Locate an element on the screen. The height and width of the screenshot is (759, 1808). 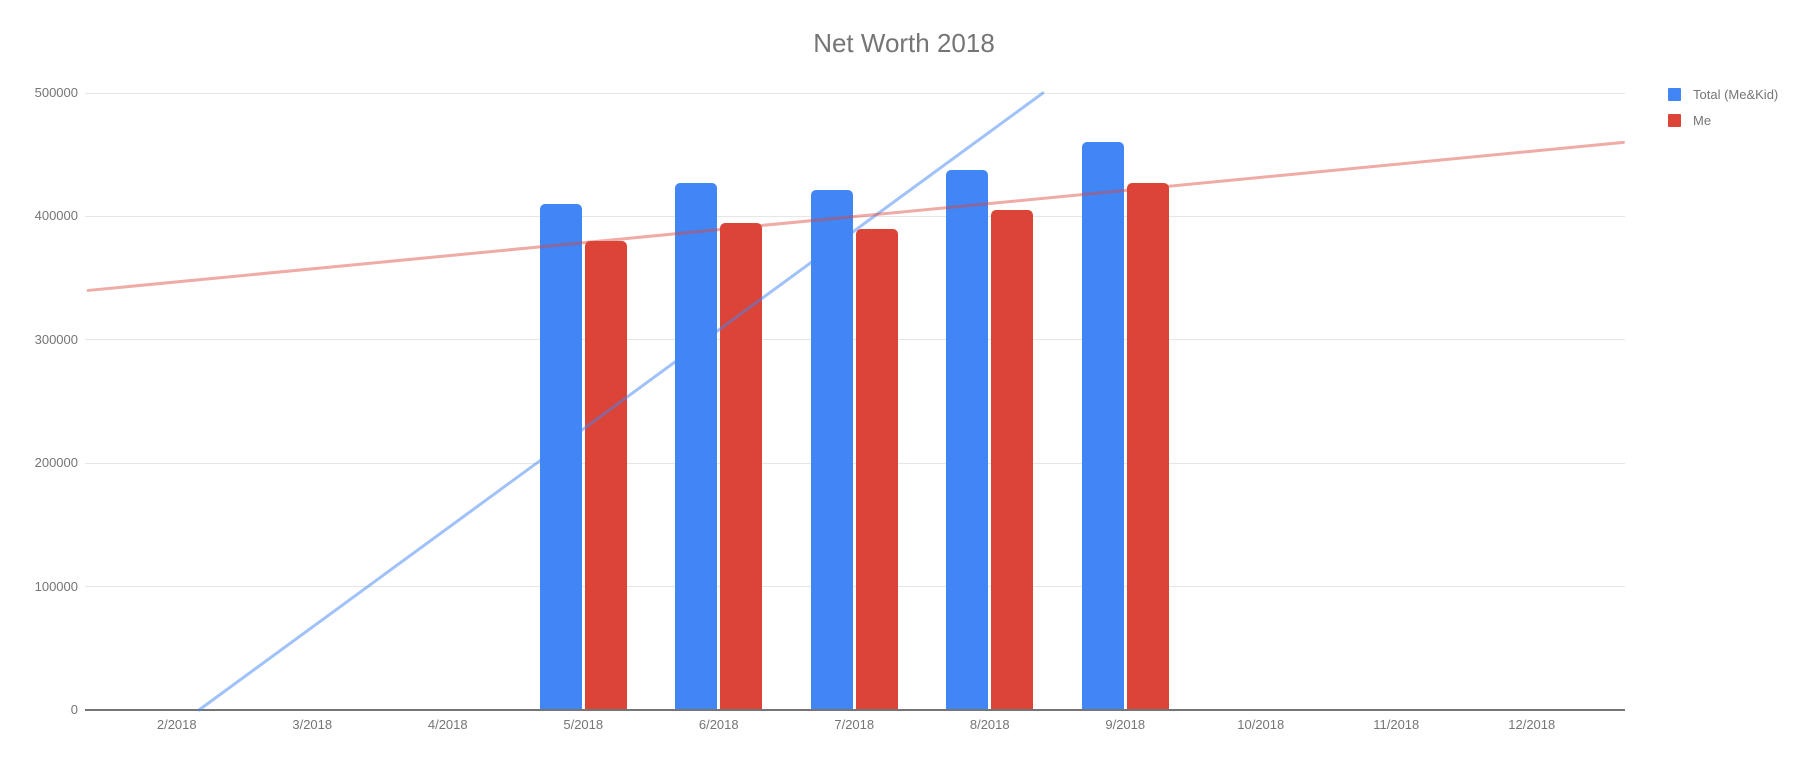
x-tick-label: 11/2018 is located at coordinates (1396, 724).